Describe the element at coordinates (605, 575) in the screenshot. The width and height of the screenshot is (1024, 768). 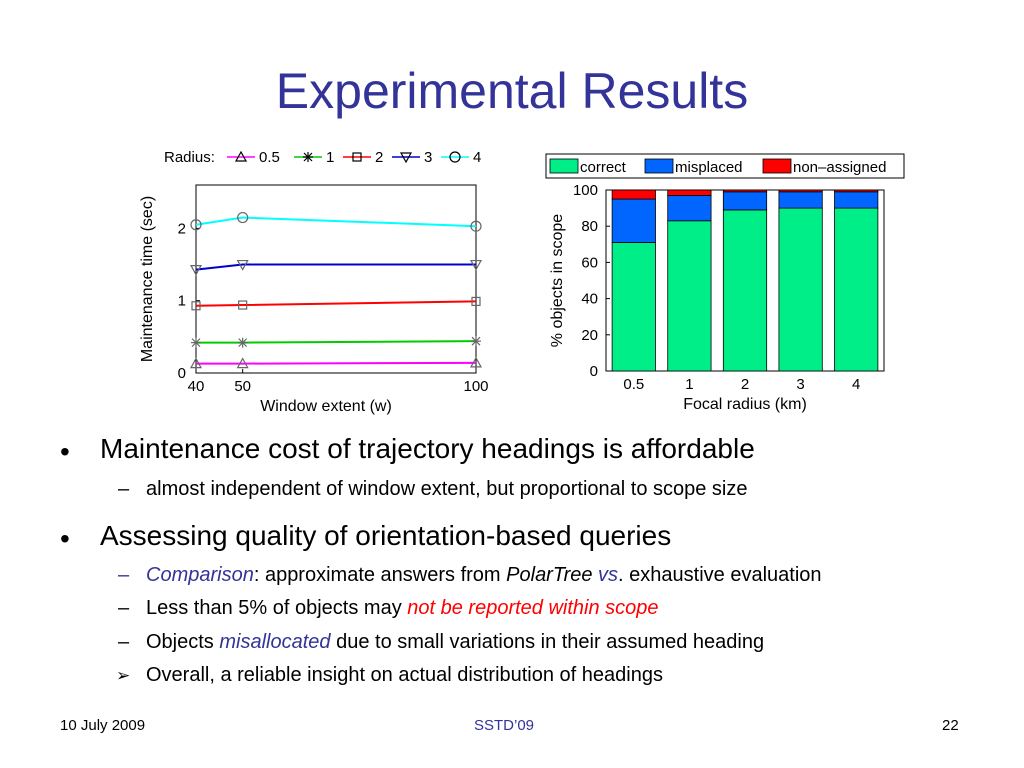
I see `vs-label: vs` at that location.